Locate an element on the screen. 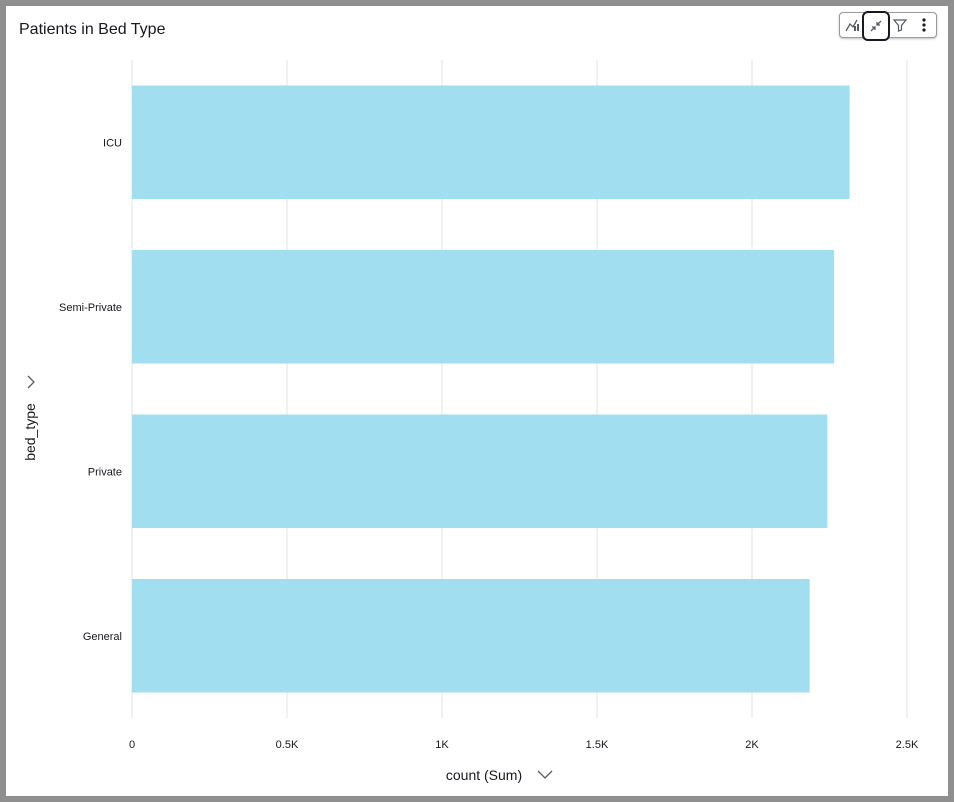 The width and height of the screenshot is (954, 802). chevron-right-icon is located at coordinates (31, 382).